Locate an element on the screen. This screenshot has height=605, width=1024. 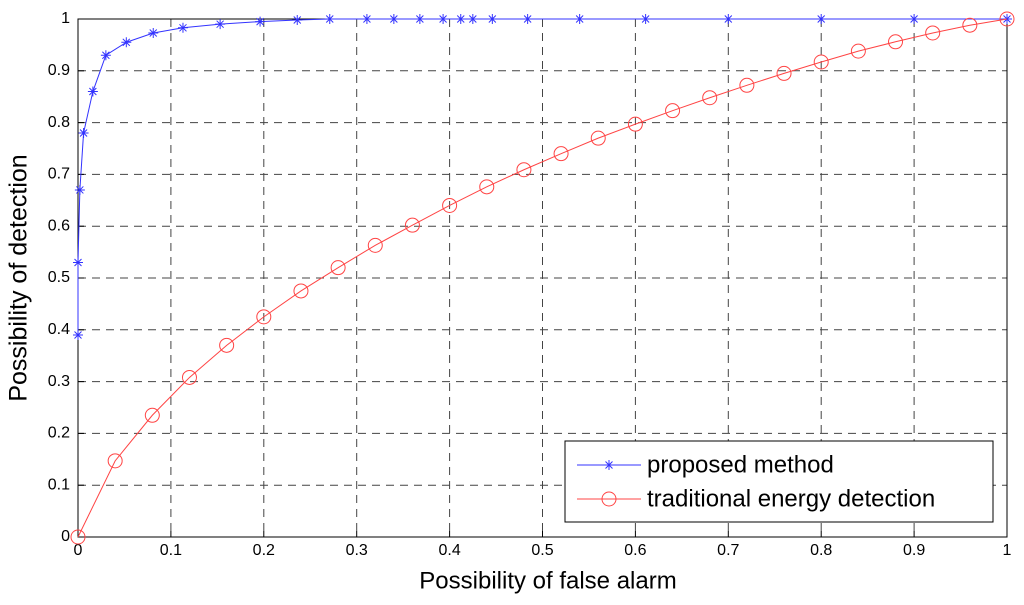
y-tick-label: 0.6 is located at coordinates (59, 225).